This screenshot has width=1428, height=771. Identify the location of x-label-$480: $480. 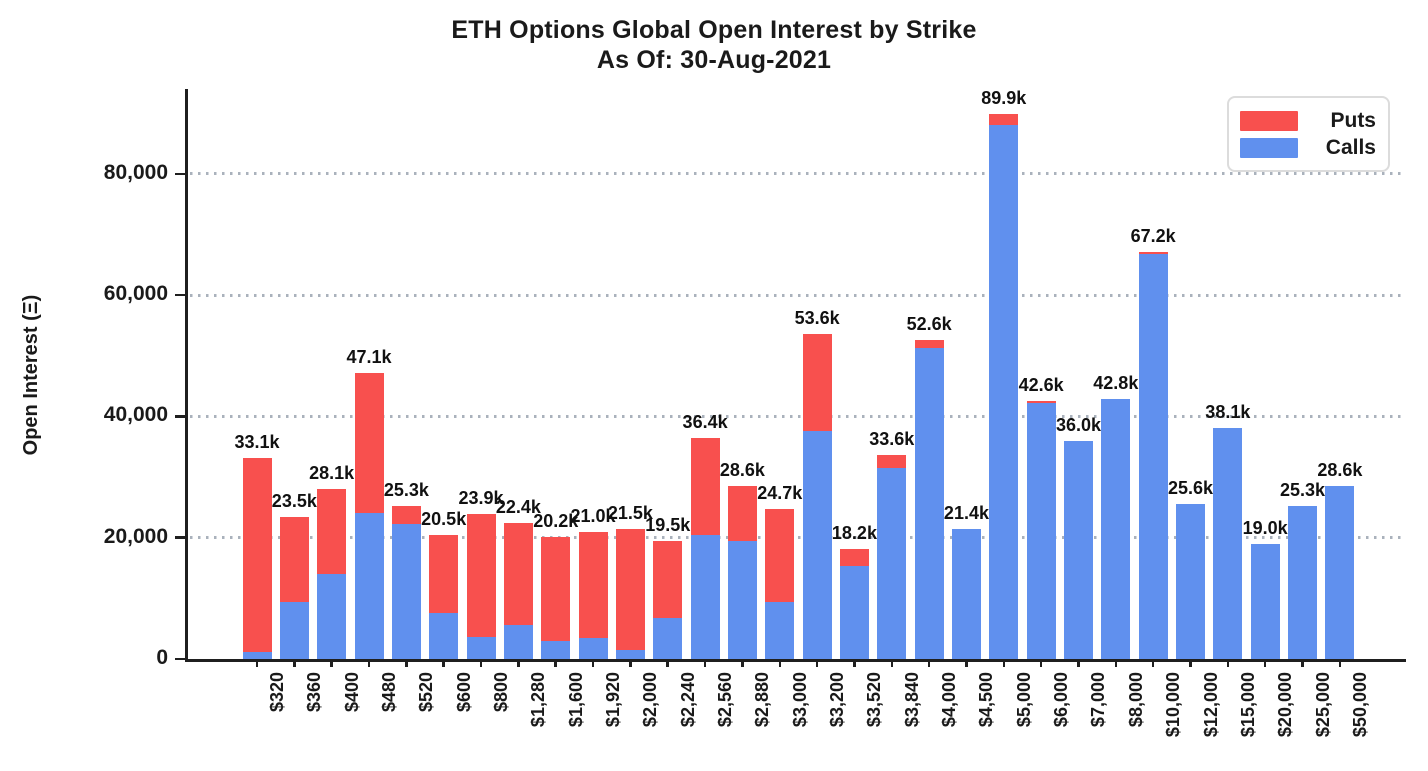
(389, 692).